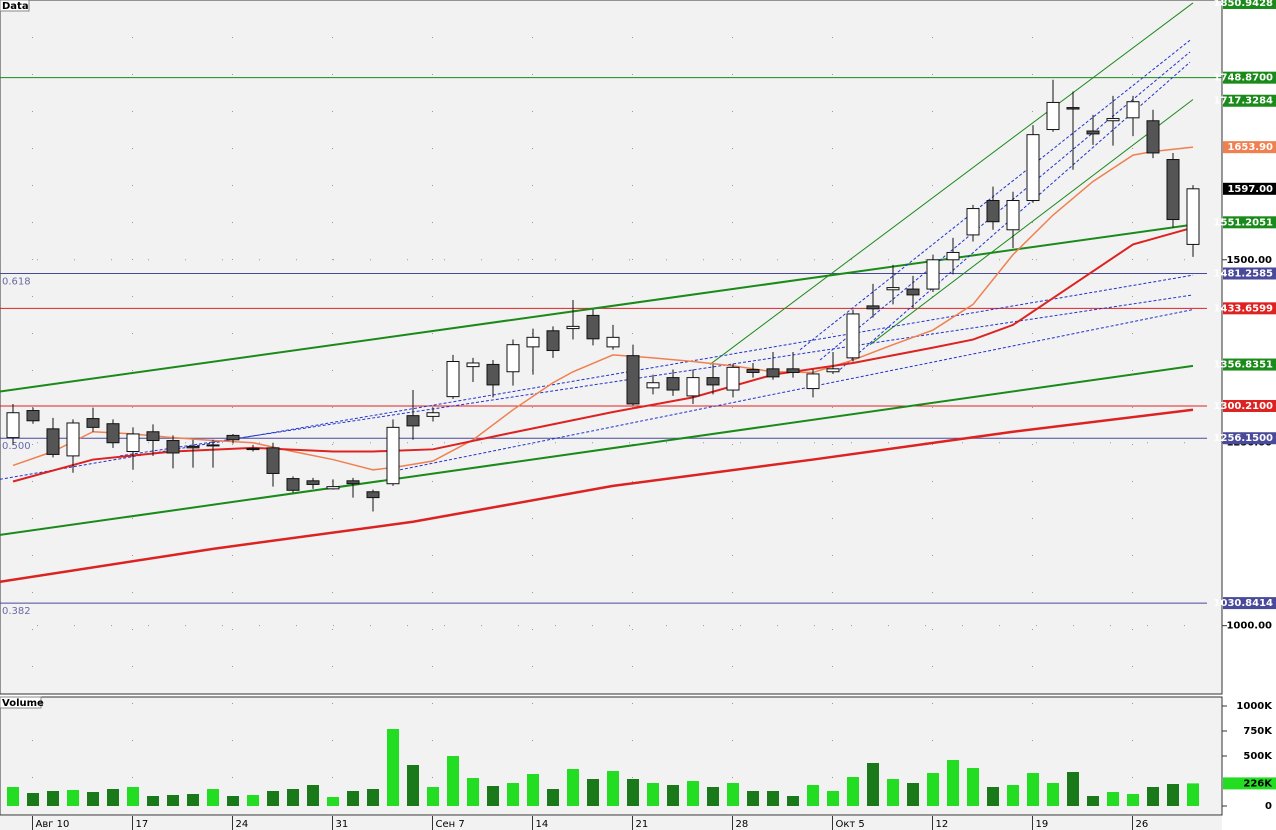  I want to click on date-axis, so click(611, 823).